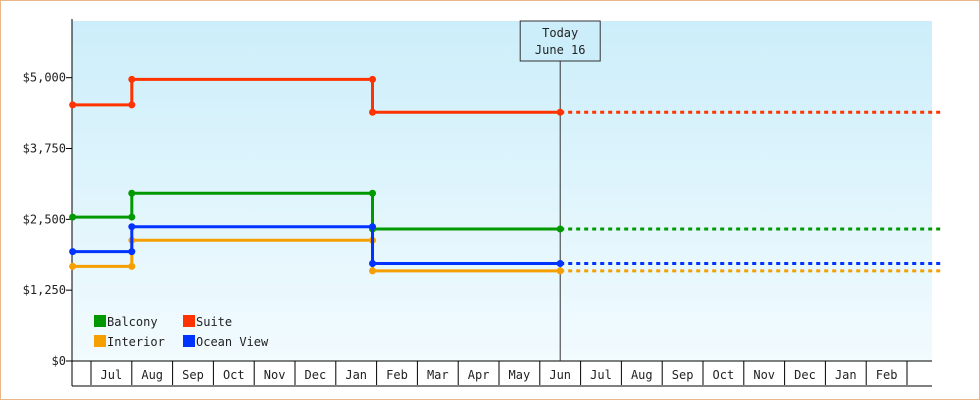  What do you see at coordinates (44, 290) in the screenshot?
I see `y-tick-label-1: $1,250` at bounding box center [44, 290].